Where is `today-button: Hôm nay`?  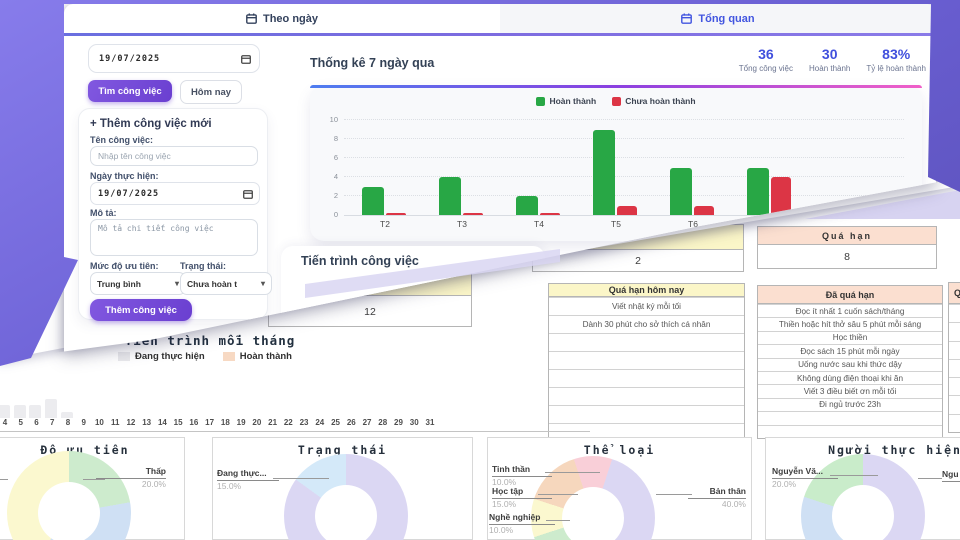
today-button: Hôm nay is located at coordinates (211, 92).